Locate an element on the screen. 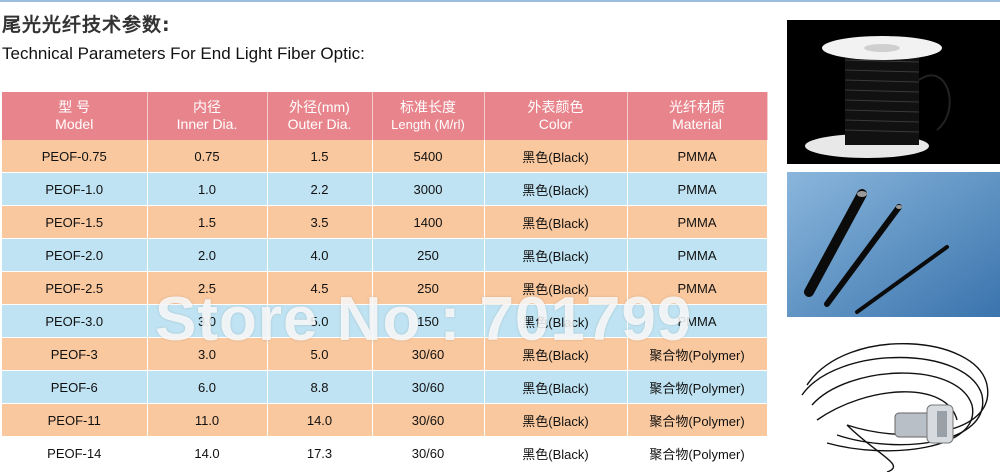 The width and height of the screenshot is (1000, 472). cell-inner-dia: 14.0 is located at coordinates (207, 453).